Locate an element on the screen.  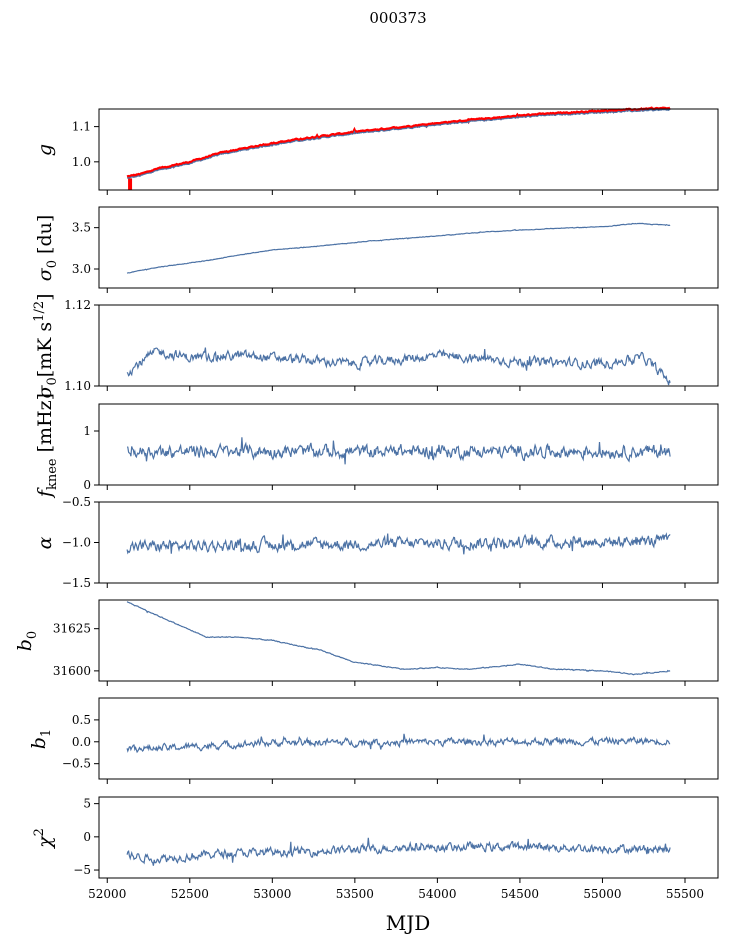
ylabel-fknee: fknee [mHz] is located at coordinates (47, 446).